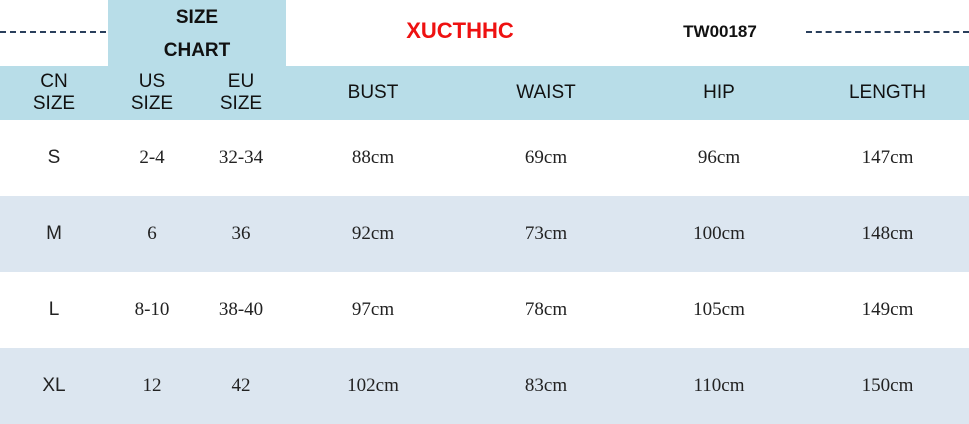 The width and height of the screenshot is (969, 424). Describe the element at coordinates (54, 386) in the screenshot. I see `table-cell: XL` at that location.